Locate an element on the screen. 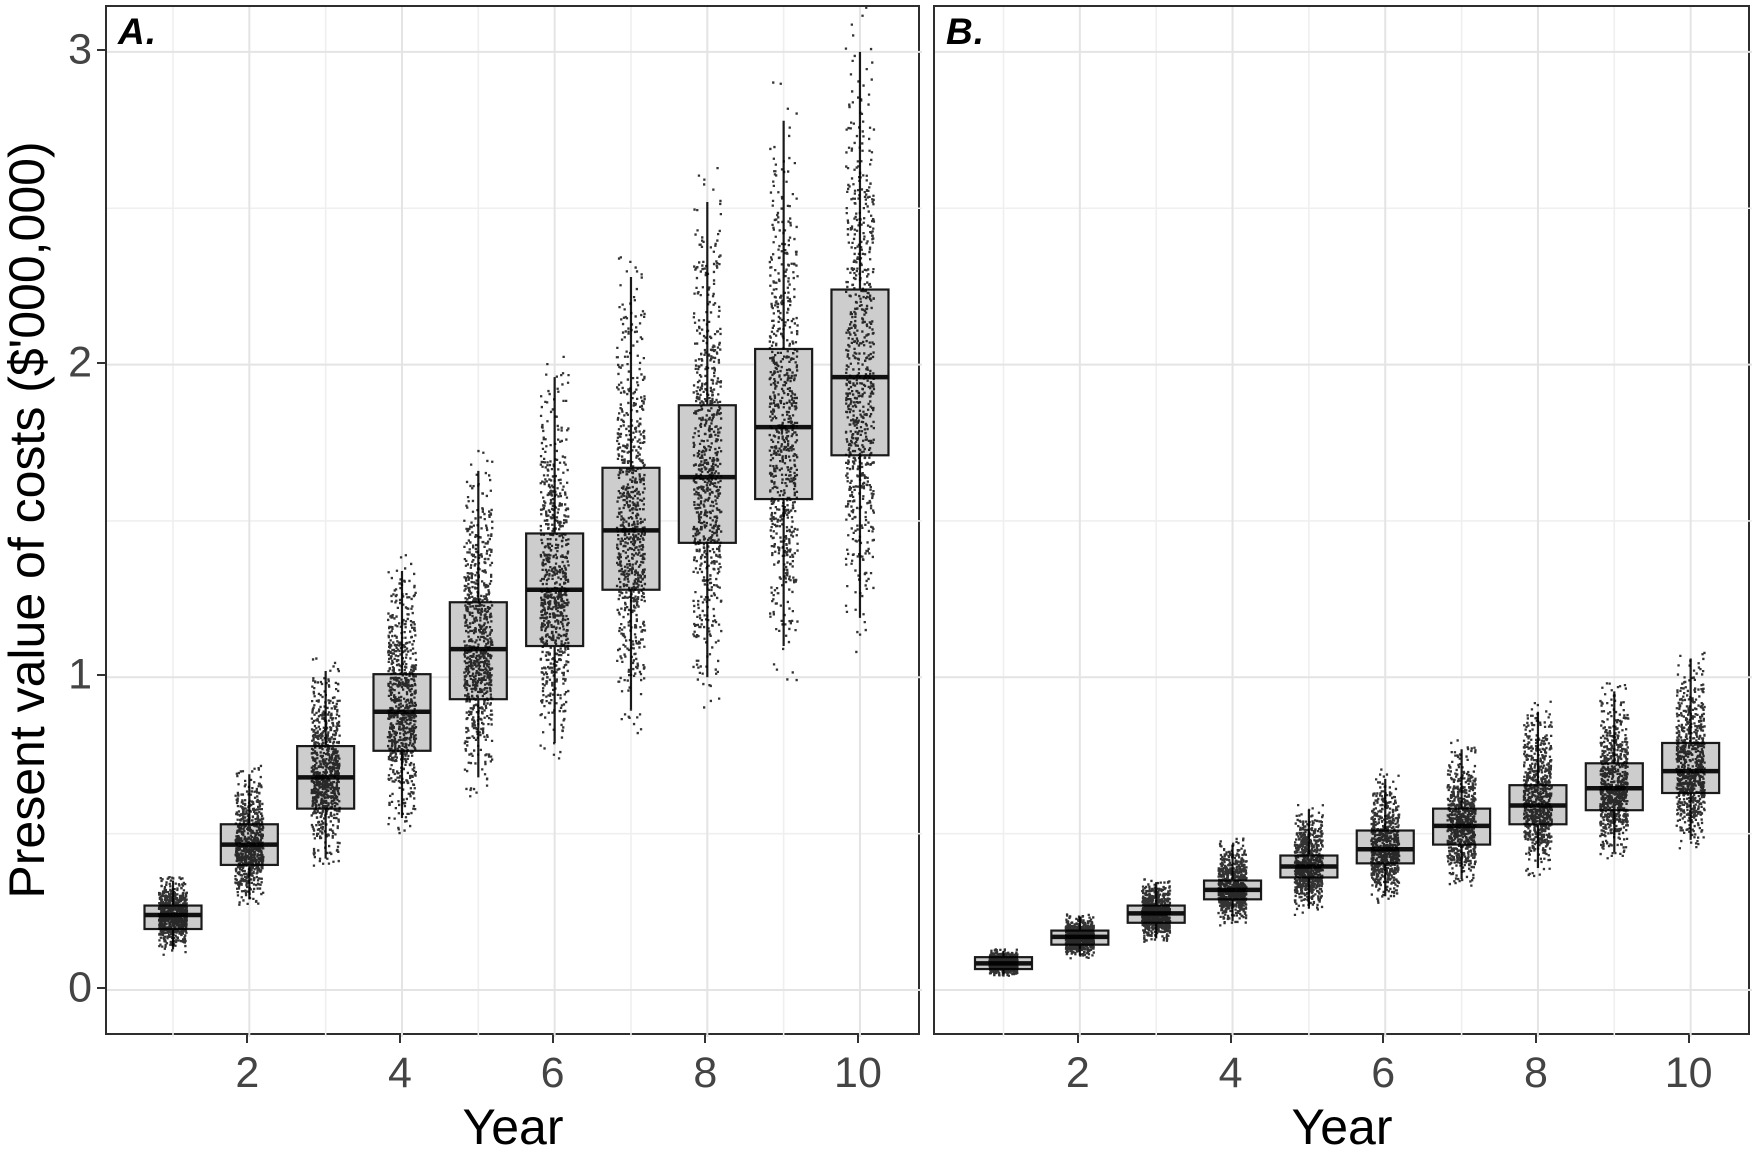  y-tick-label-1: 1 is located at coordinates (80, 674).